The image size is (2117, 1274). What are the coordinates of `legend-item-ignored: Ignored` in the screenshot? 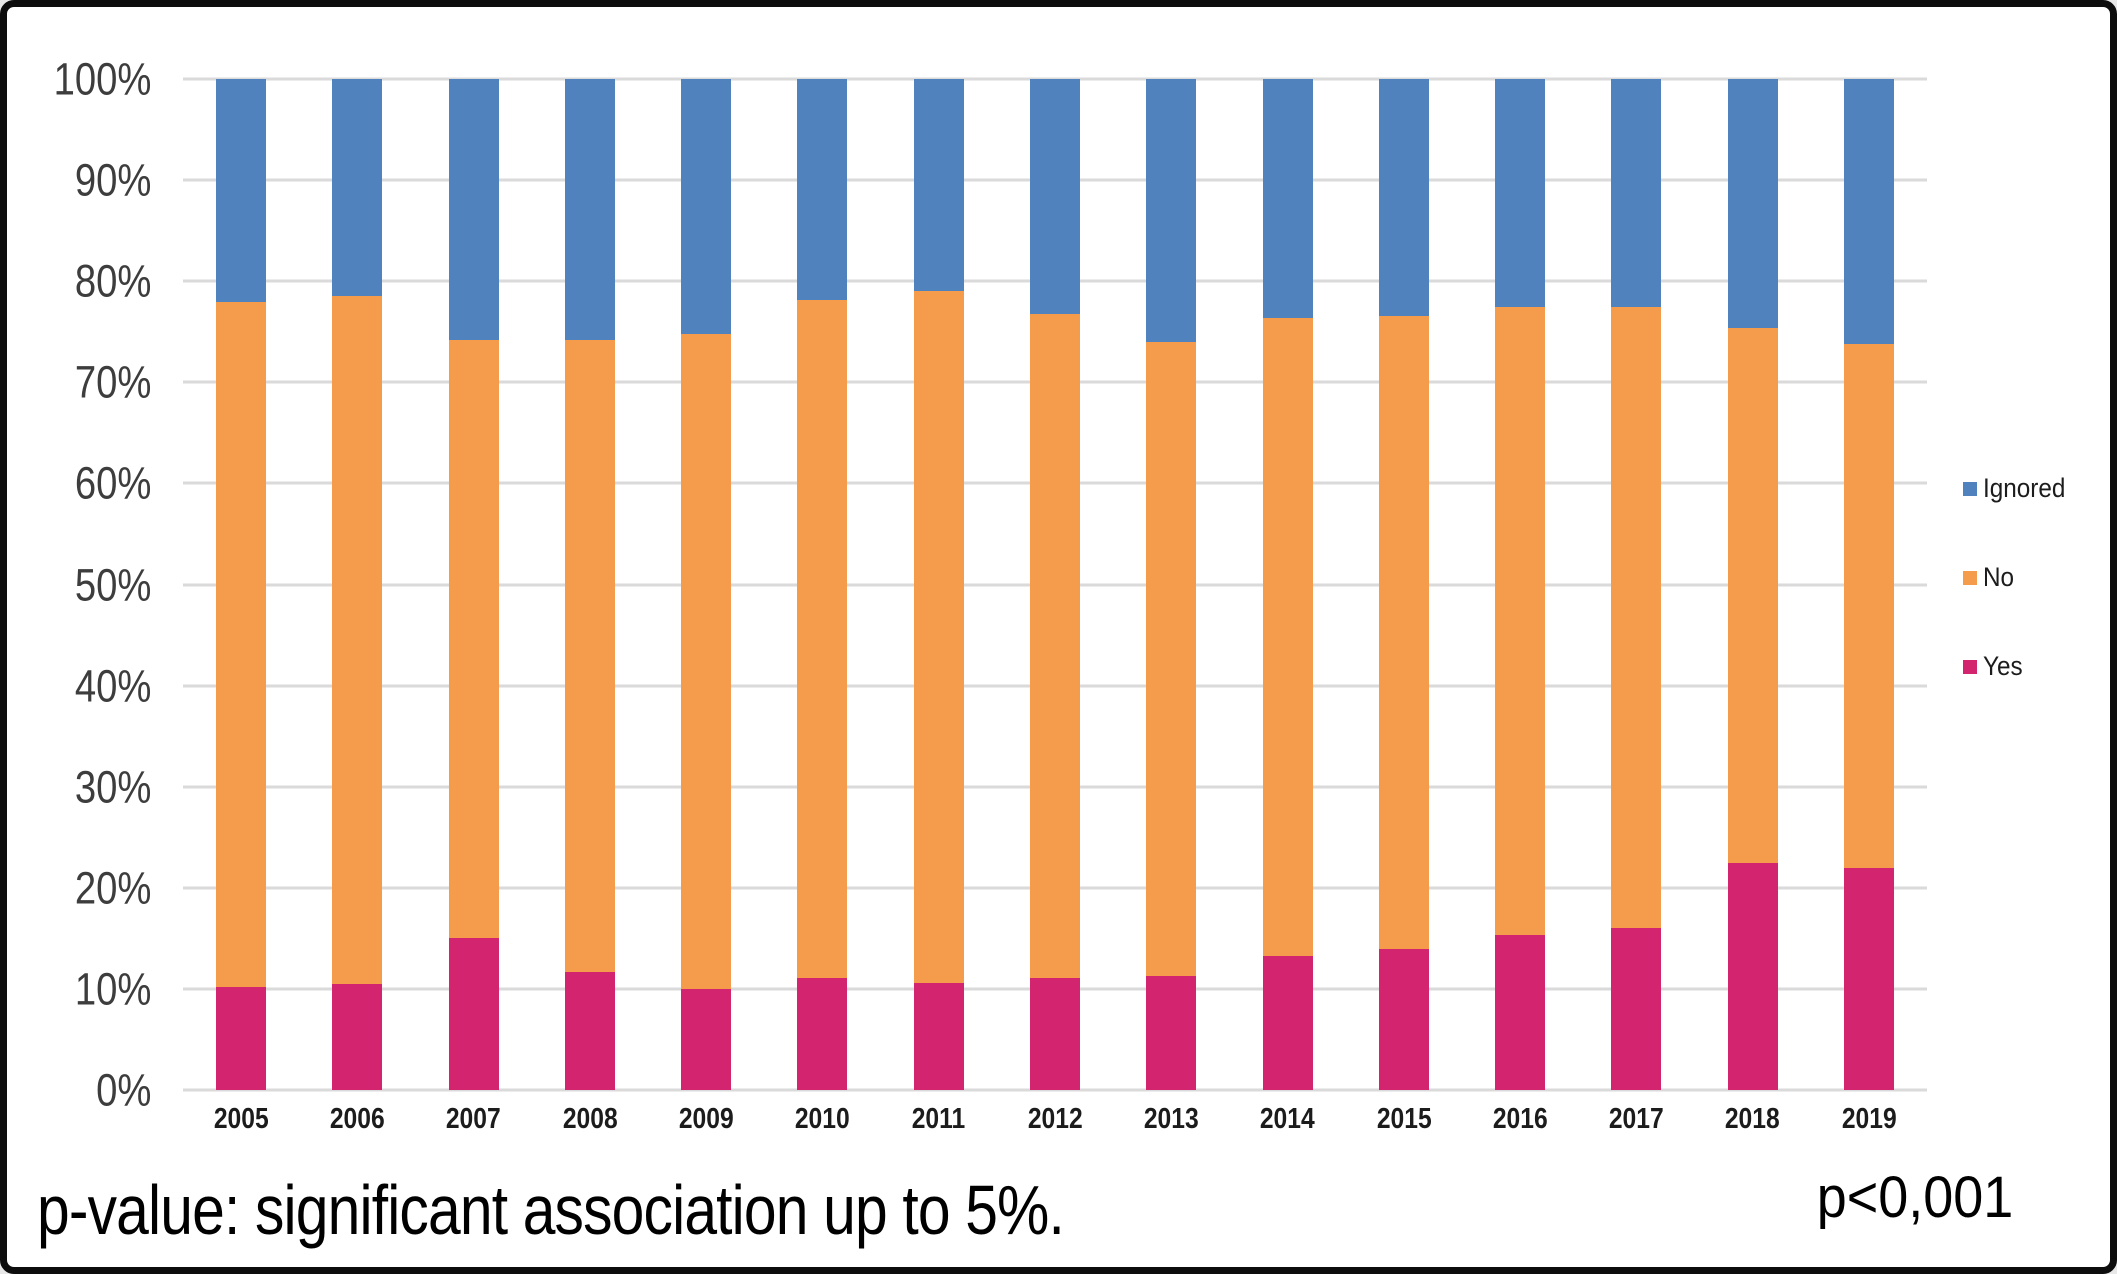 It's located at (2019, 488).